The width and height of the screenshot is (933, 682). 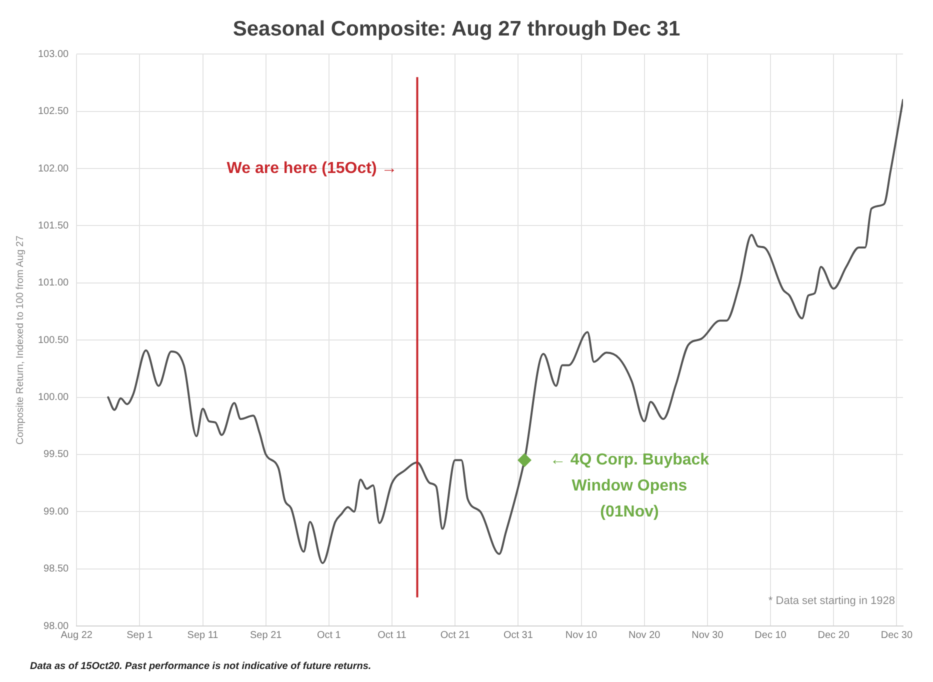 What do you see at coordinates (834, 635) in the screenshot?
I see `x-tick-label: Dec 20` at bounding box center [834, 635].